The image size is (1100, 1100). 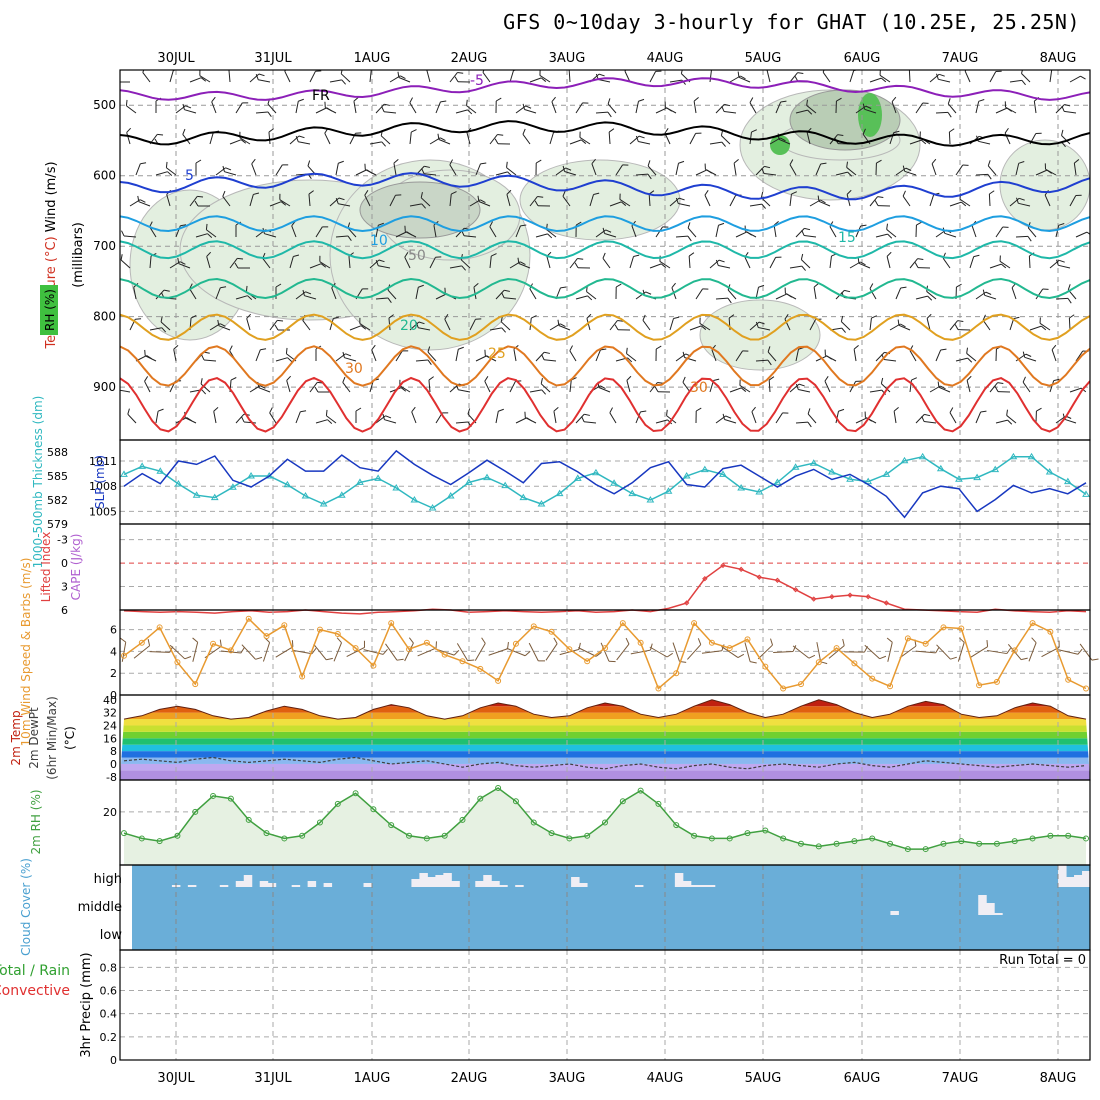 What do you see at coordinates (110, 738) in the screenshot?
I see `y-tick-label: 16` at bounding box center [110, 738].